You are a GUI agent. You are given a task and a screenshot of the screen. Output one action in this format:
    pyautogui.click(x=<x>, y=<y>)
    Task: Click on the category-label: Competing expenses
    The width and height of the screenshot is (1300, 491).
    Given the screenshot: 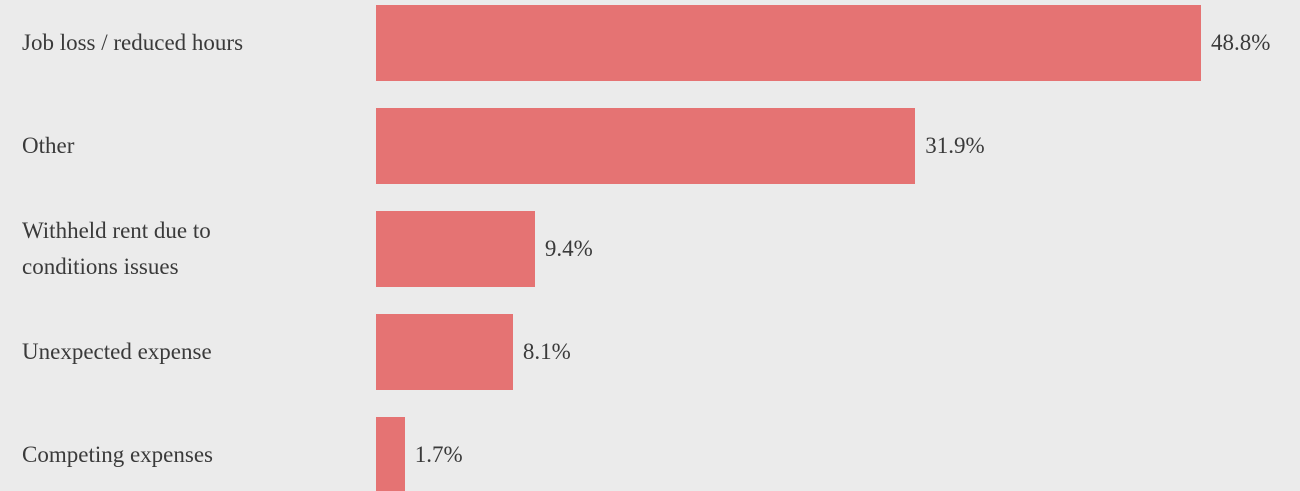 What is the action you would take?
    pyautogui.click(x=117, y=454)
    